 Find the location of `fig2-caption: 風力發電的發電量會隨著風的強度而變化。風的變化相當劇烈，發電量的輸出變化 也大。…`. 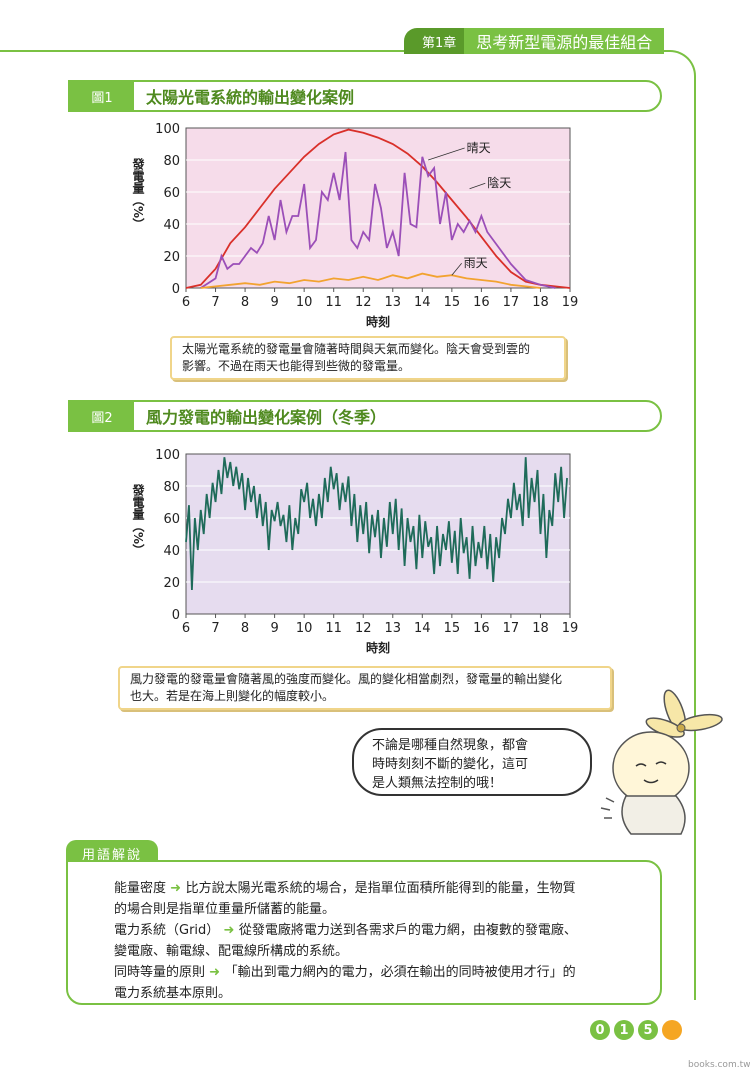

fig2-caption: 風力發電的發電量會隨著風的強度而變化。風的變化相當劇烈，發電量的輸出變化 也大。… is located at coordinates (365, 688).